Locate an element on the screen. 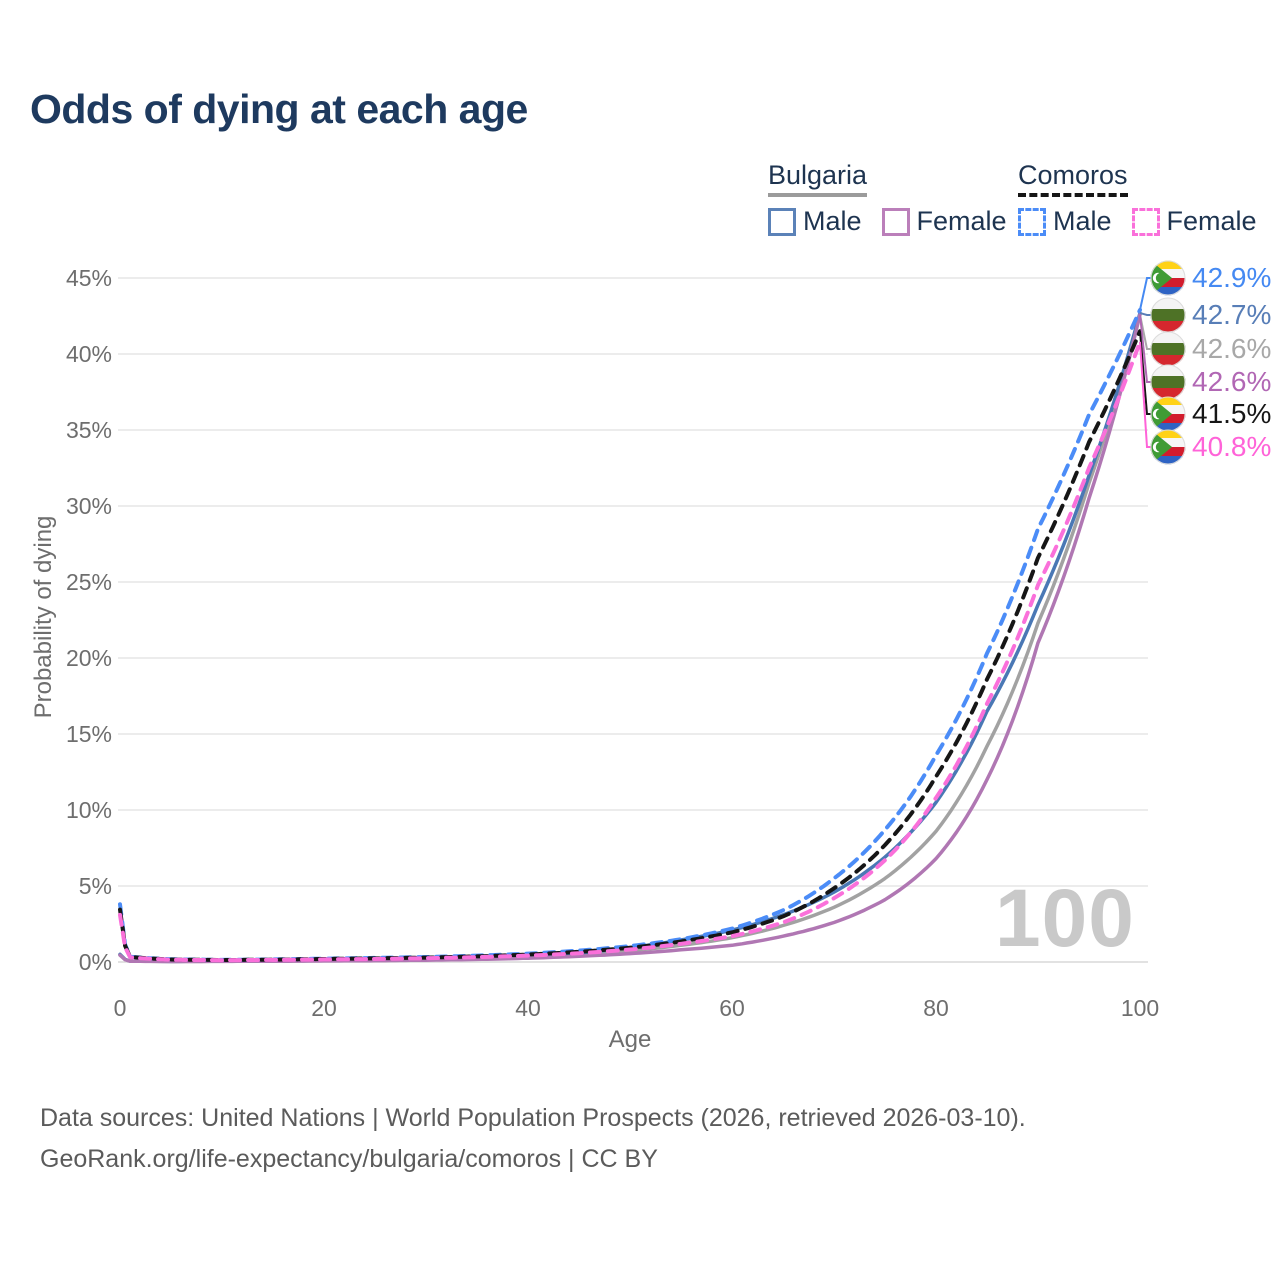 The image size is (1280, 1280). end-label-comoros_female: 40.8% is located at coordinates (1210, 447).